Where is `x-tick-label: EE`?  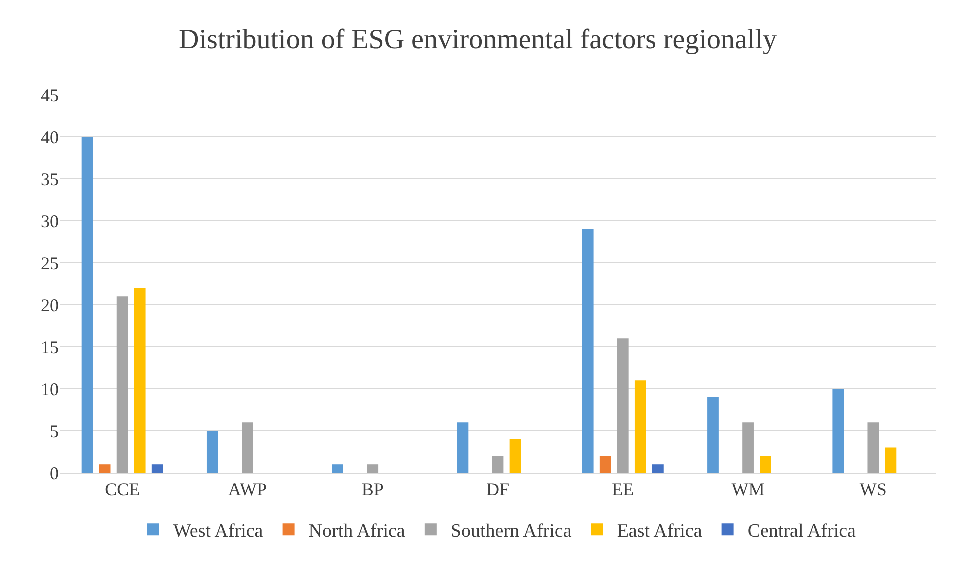 x-tick-label: EE is located at coordinates (623, 490).